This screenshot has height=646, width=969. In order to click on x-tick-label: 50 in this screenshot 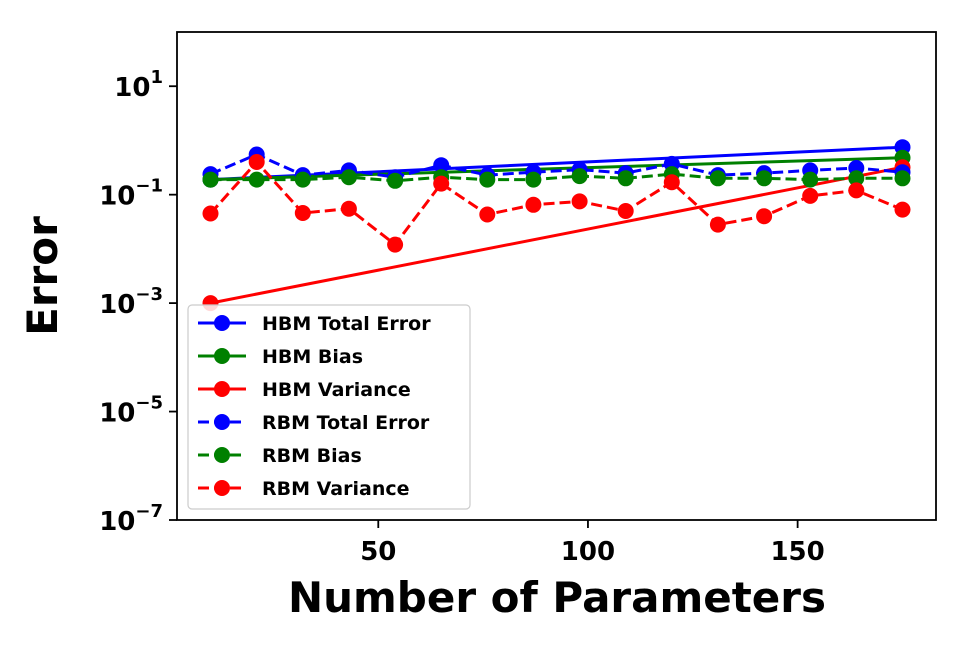, I will do `click(378, 552)`.